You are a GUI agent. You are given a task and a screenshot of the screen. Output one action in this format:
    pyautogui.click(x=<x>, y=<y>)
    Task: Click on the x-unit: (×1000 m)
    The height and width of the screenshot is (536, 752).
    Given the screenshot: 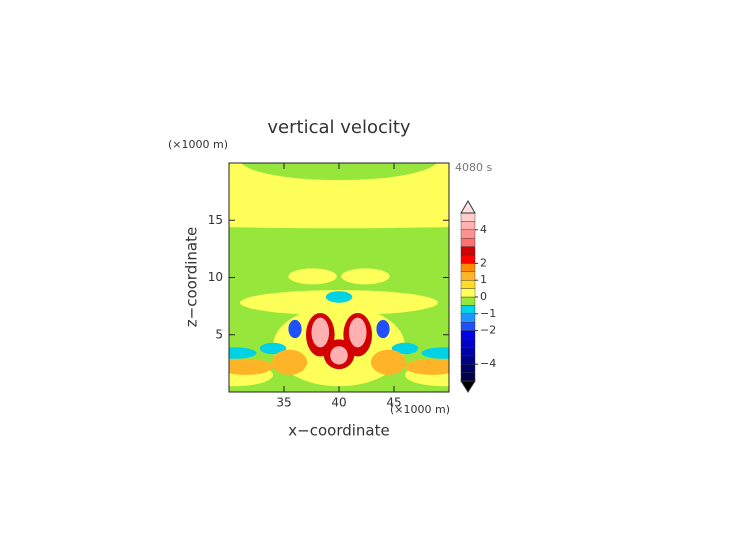 What is the action you would take?
    pyautogui.click(x=420, y=409)
    